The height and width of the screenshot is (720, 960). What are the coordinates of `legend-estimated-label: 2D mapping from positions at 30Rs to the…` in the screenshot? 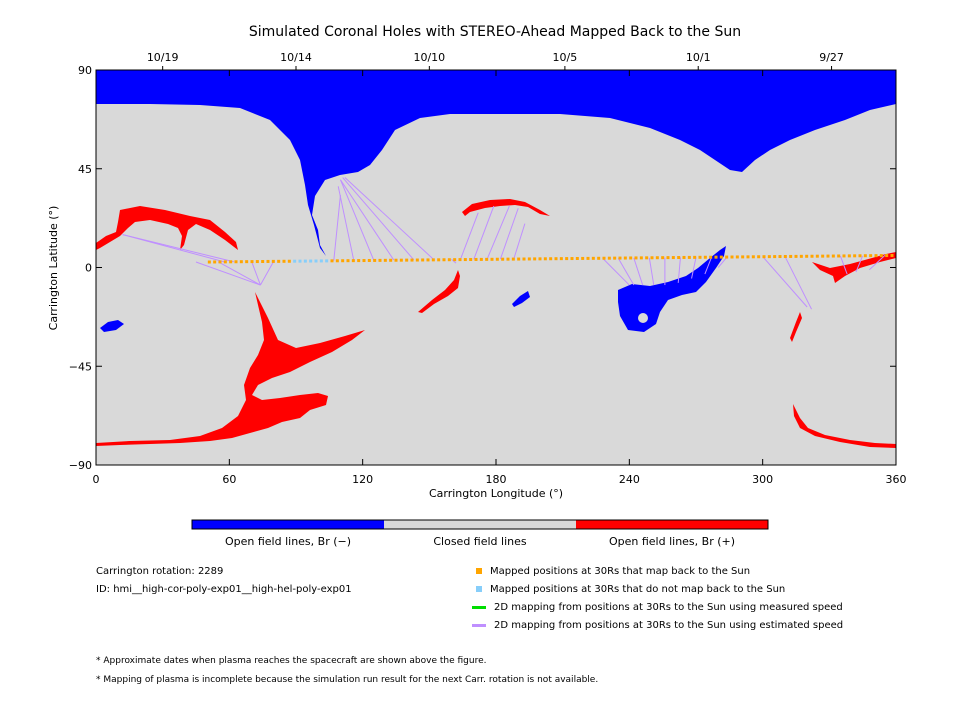 It's located at (669, 625).